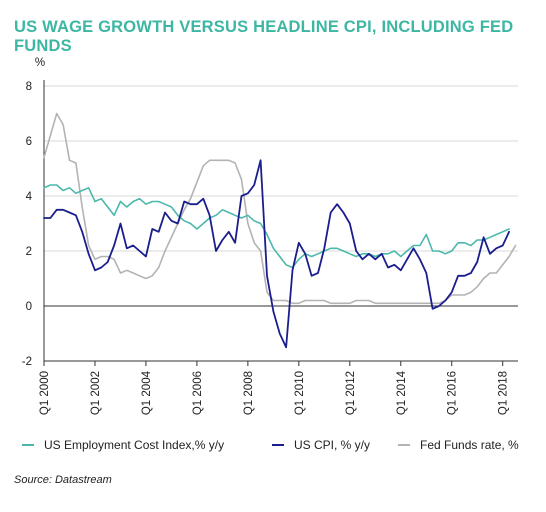  What do you see at coordinates (29, 307) in the screenshot?
I see `y-tick-label-0: 0` at bounding box center [29, 307].